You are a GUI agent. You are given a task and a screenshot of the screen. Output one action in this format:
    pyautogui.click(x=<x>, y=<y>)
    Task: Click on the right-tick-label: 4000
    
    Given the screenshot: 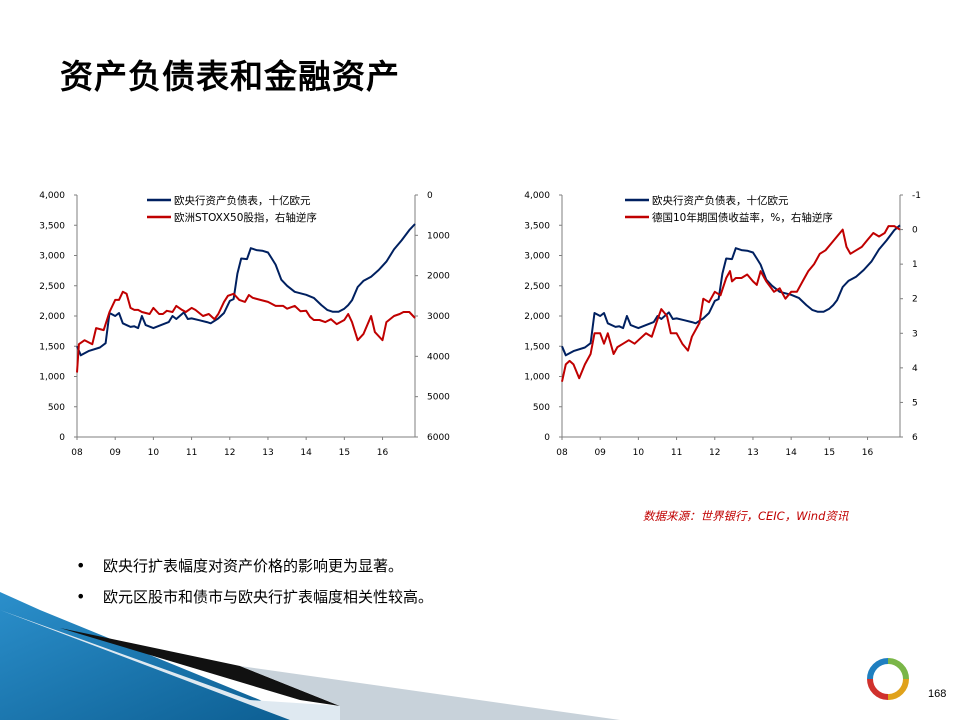 What is the action you would take?
    pyautogui.click(x=438, y=357)
    